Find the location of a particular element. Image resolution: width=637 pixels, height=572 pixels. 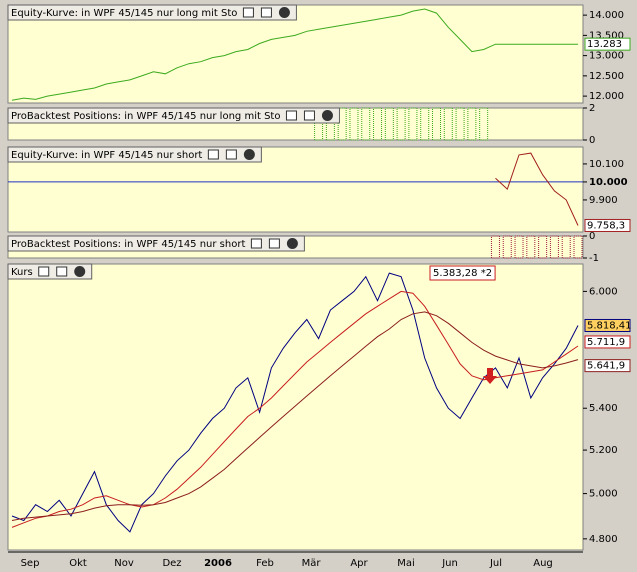

y-tick-label: 9.900 is located at coordinates (603, 200).